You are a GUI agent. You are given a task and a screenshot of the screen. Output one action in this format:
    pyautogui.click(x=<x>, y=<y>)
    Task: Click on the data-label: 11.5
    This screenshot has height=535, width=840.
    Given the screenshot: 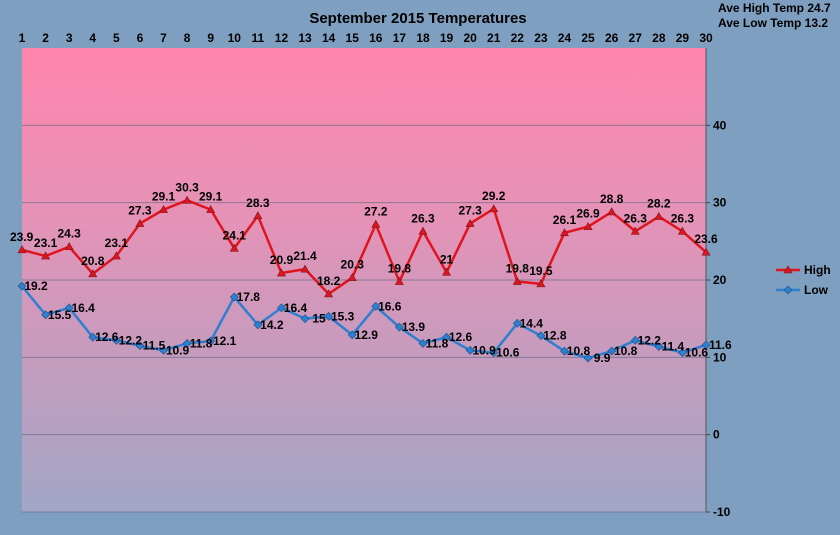 What is the action you would take?
    pyautogui.click(x=154, y=346)
    